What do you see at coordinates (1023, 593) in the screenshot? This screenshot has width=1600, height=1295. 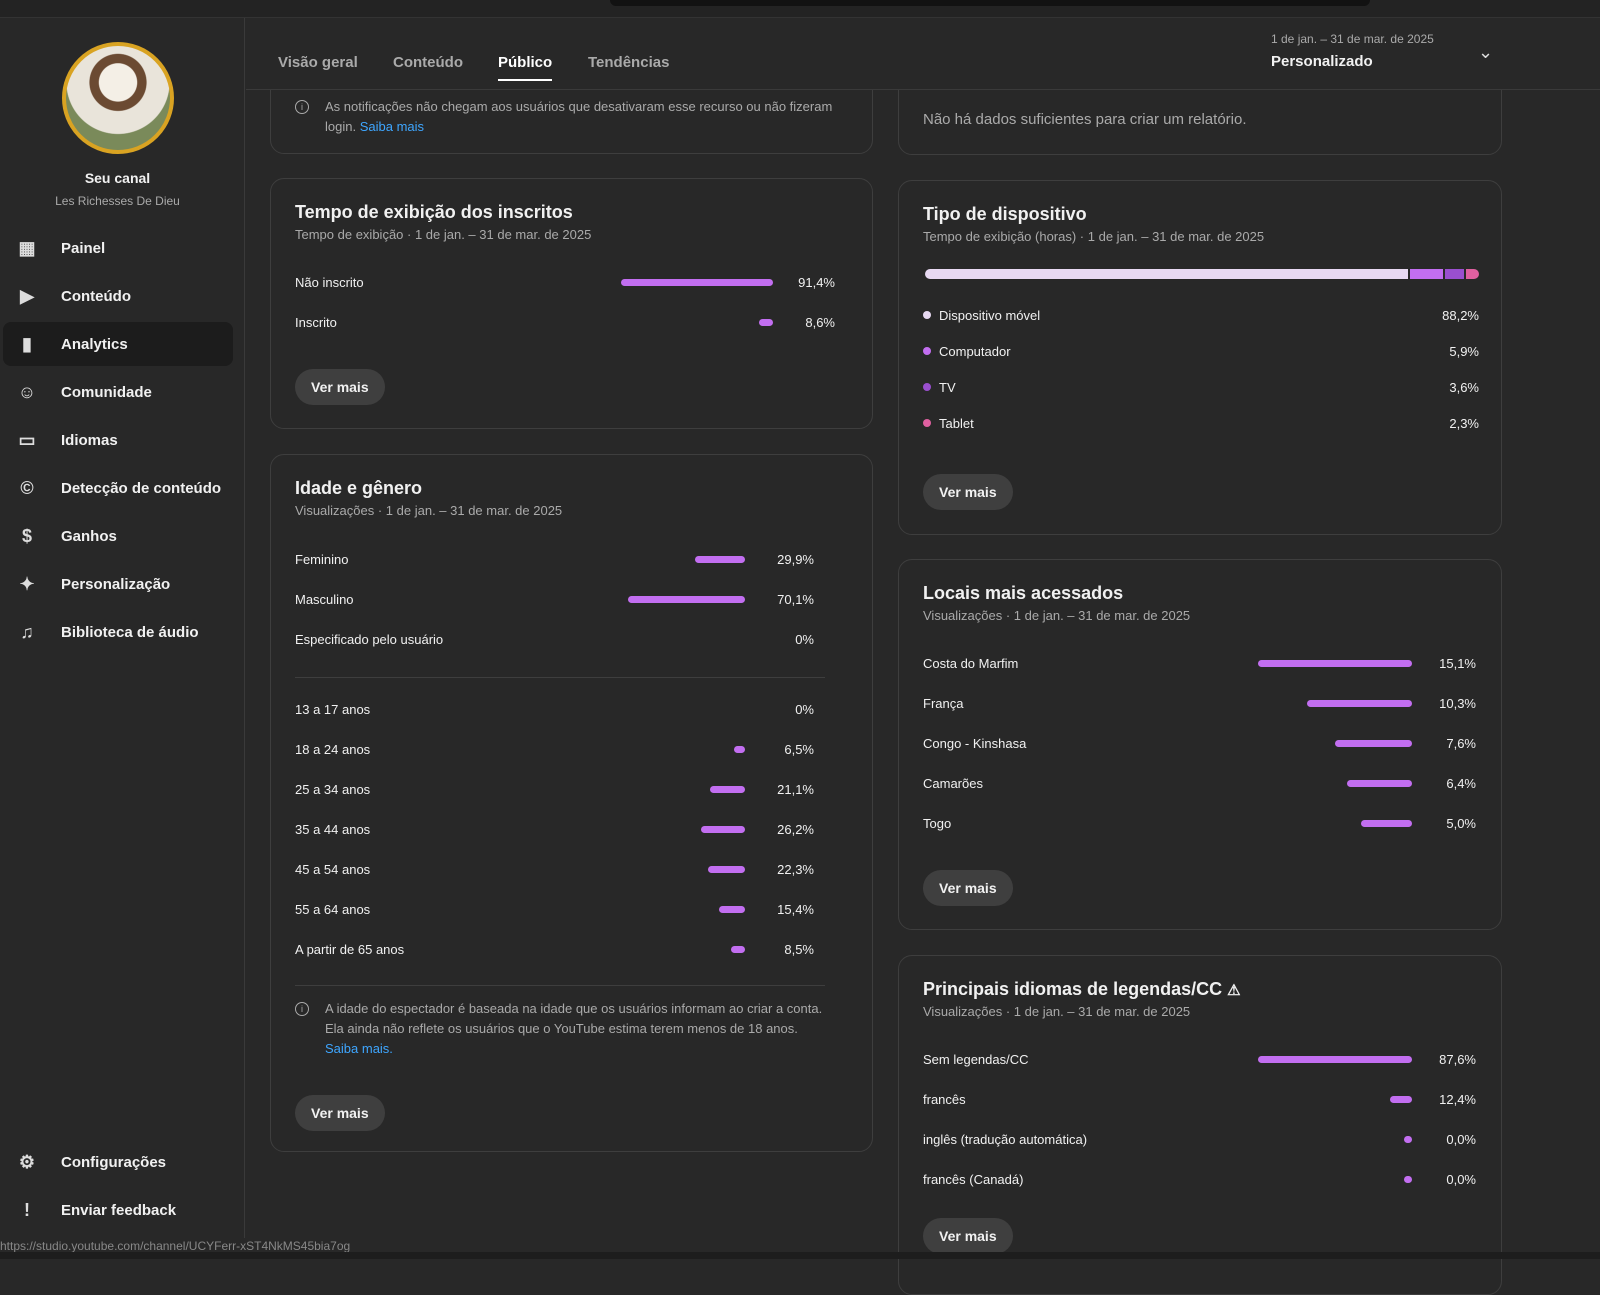 I see `card-title: Locais mais acessados` at bounding box center [1023, 593].